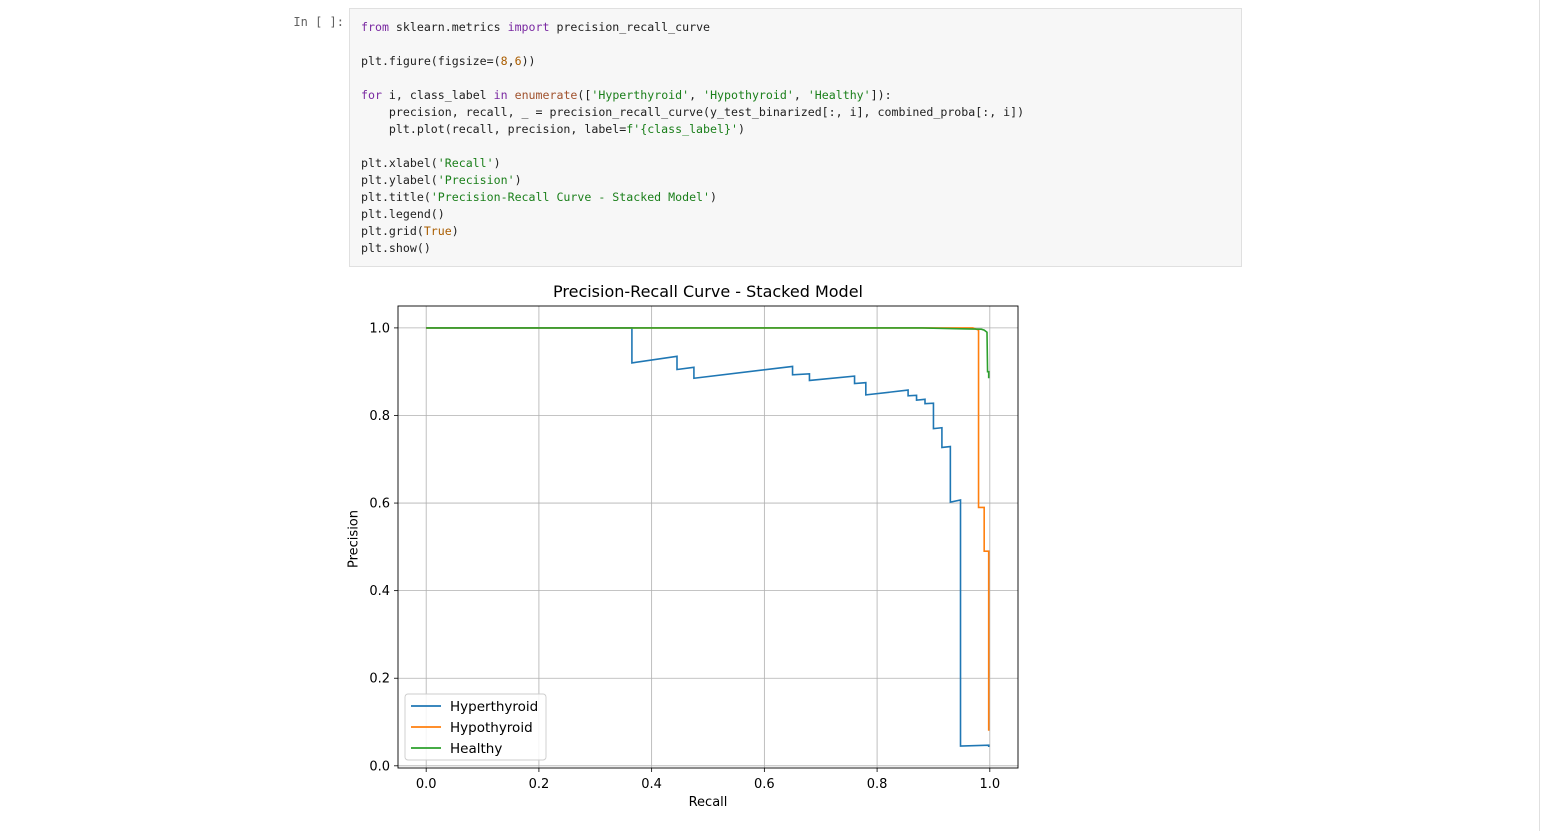  What do you see at coordinates (539, 784) in the screenshot?
I see `x-tick-label: 0.2` at bounding box center [539, 784].